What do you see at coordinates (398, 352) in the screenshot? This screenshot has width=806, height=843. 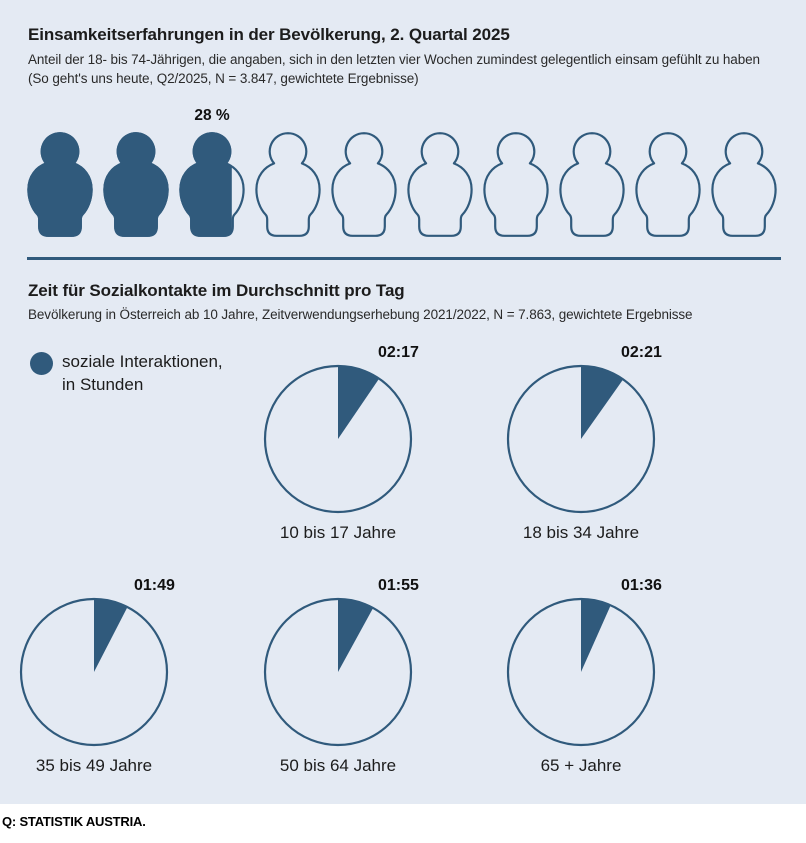 I see `pie-value-label: 02:17` at bounding box center [398, 352].